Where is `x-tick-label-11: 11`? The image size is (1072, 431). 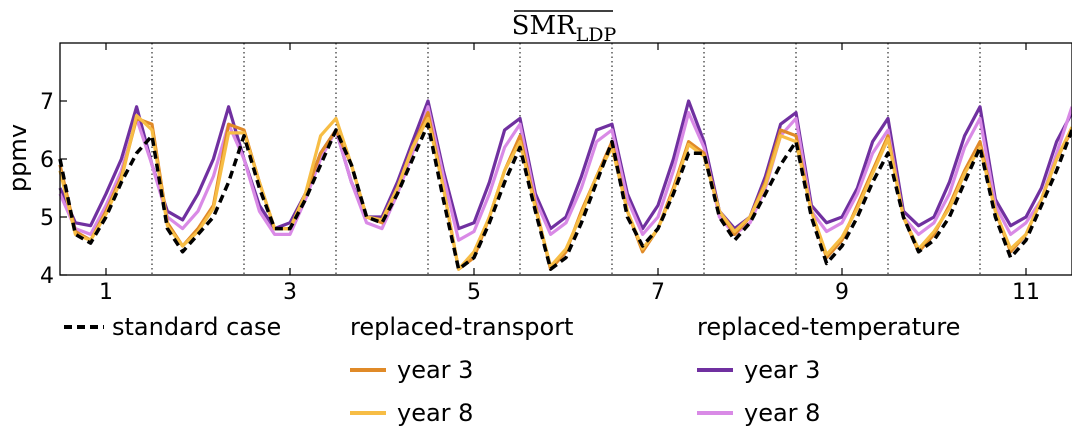 x-tick-label-11: 11 is located at coordinates (1026, 292).